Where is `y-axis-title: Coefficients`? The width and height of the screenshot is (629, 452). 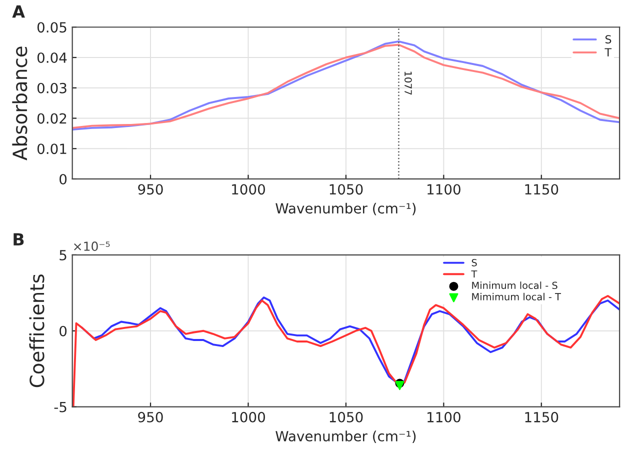
y-axis-title: Coefficients is located at coordinates (36, 331).